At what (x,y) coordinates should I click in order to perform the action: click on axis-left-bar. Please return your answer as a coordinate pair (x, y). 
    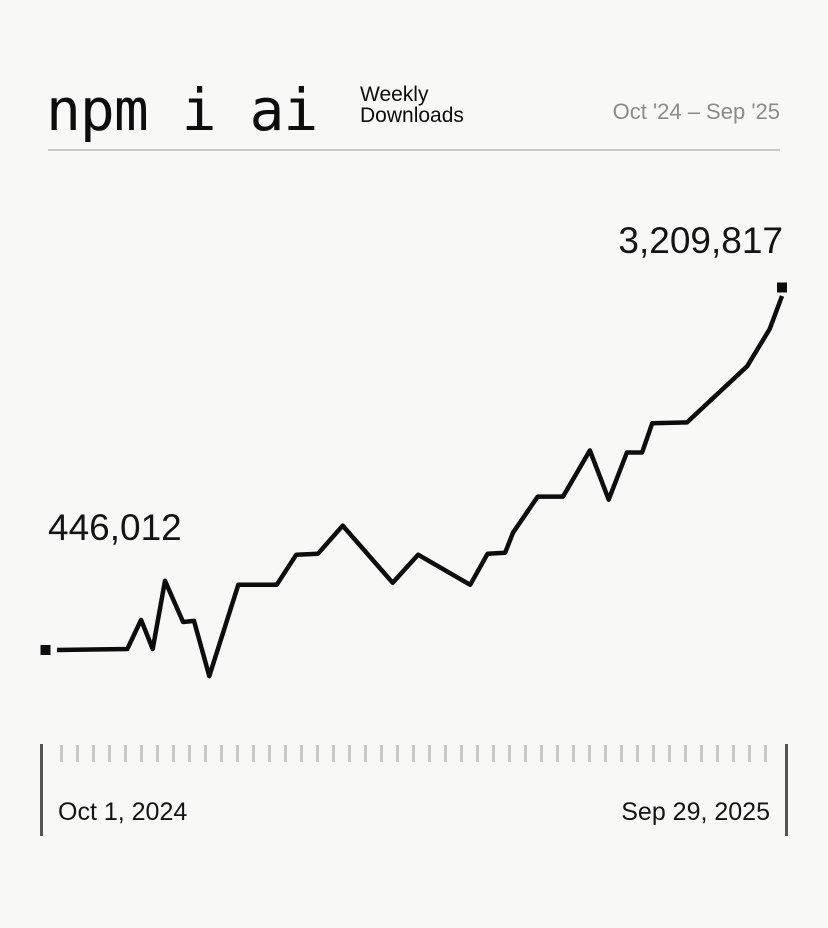
    Looking at the image, I should click on (41, 790).